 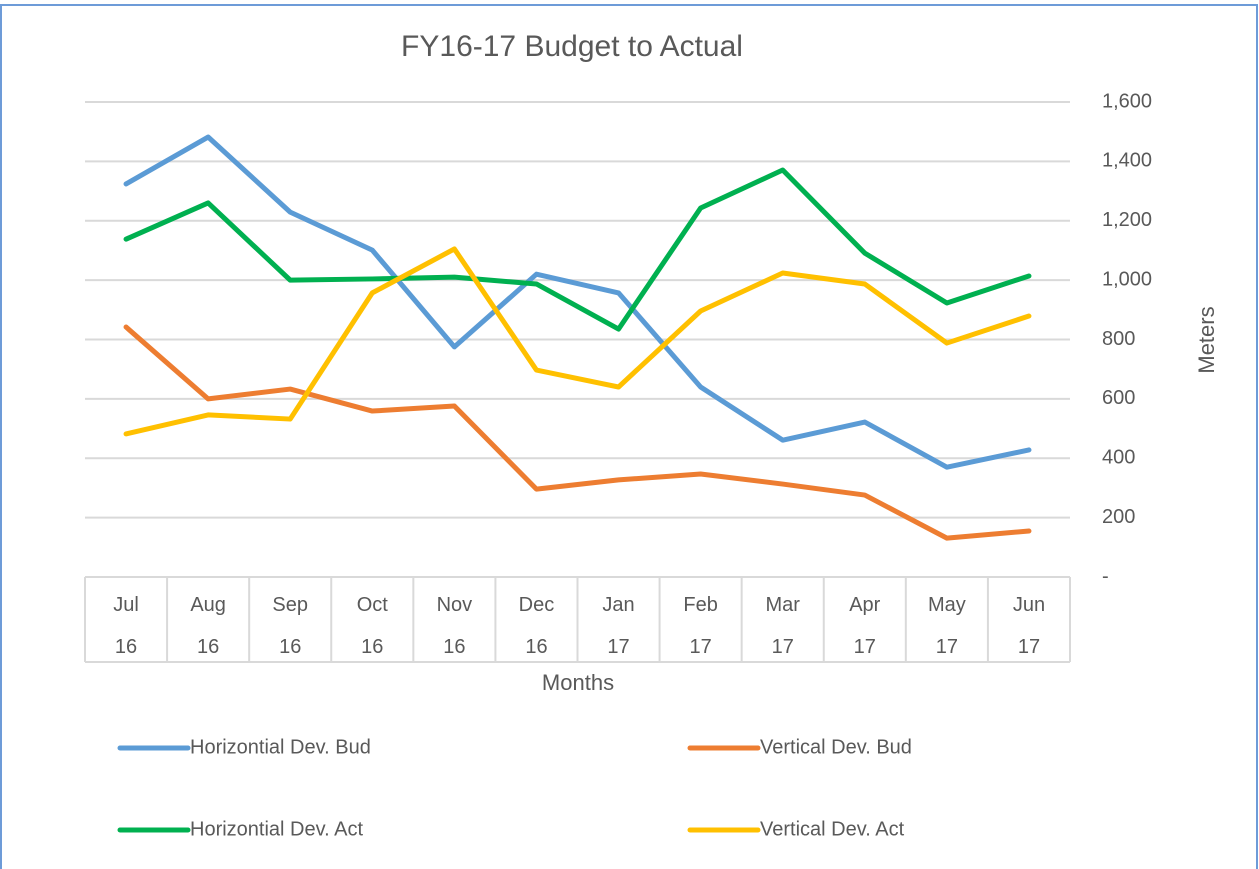 What do you see at coordinates (1118, 339) in the screenshot?
I see `y-tick-label: 800` at bounding box center [1118, 339].